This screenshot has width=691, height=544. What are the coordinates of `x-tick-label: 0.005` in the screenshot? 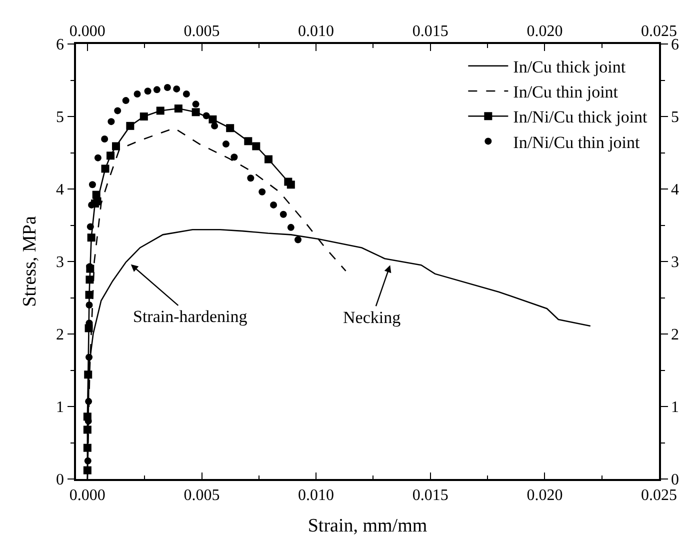 It's located at (202, 31).